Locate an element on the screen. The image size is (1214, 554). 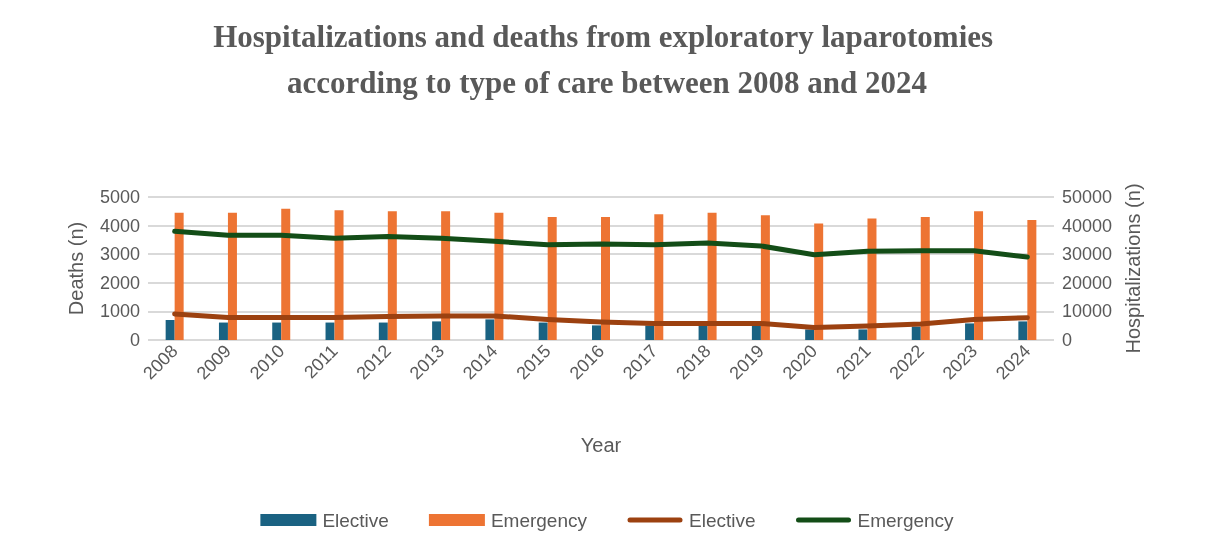
x-axis-title: Year is located at coordinates (601, 445).